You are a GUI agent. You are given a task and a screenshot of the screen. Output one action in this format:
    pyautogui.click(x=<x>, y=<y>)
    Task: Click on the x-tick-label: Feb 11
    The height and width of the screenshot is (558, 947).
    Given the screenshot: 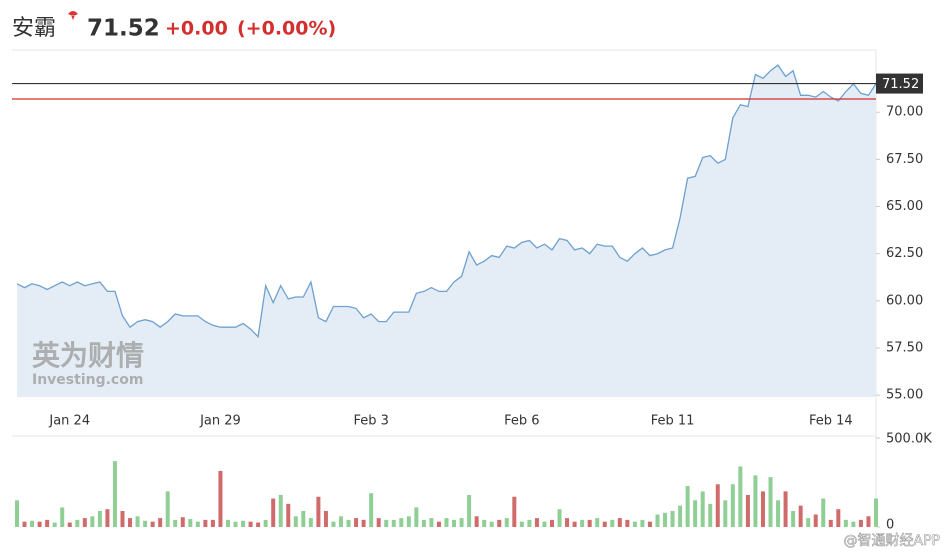 What is the action you would take?
    pyautogui.click(x=673, y=421)
    